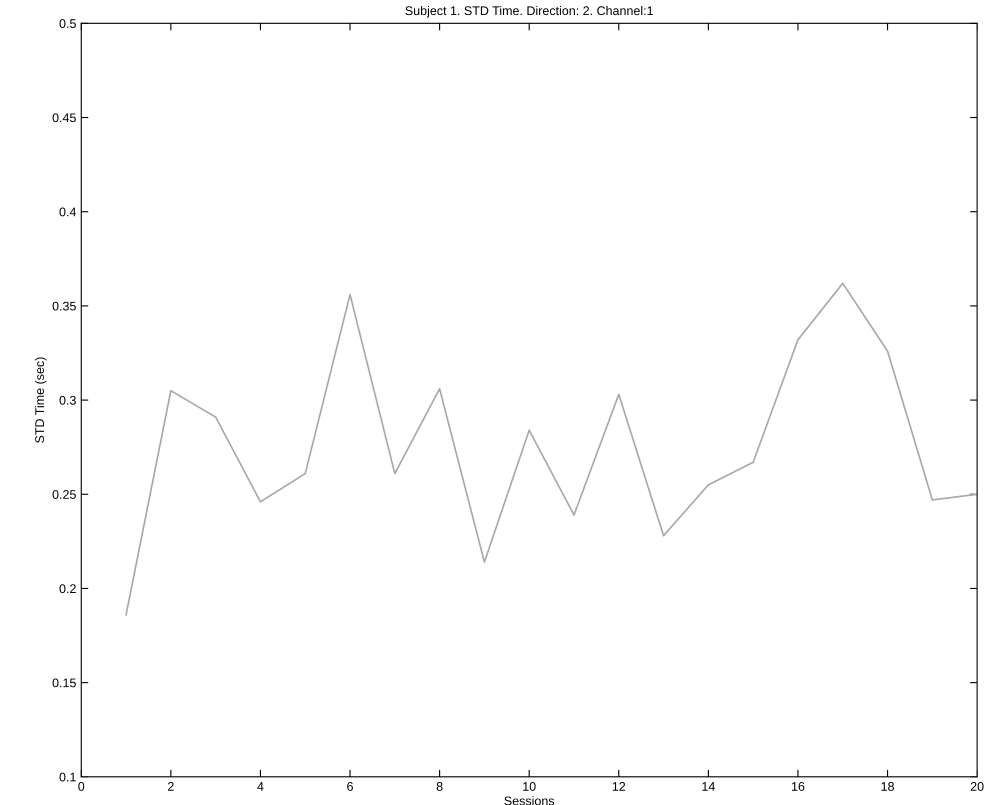 The height and width of the screenshot is (805, 991). I want to click on x-tick-label: 6, so click(350, 786).